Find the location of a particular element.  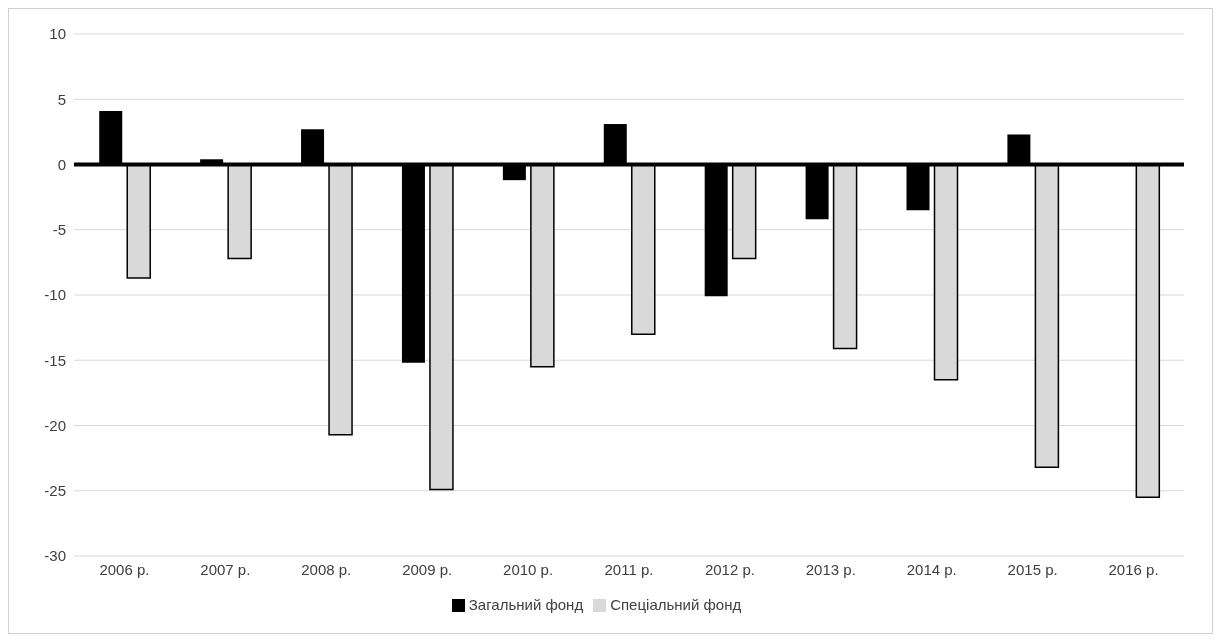

x-tick-label: 2013 р. is located at coordinates (830, 569).